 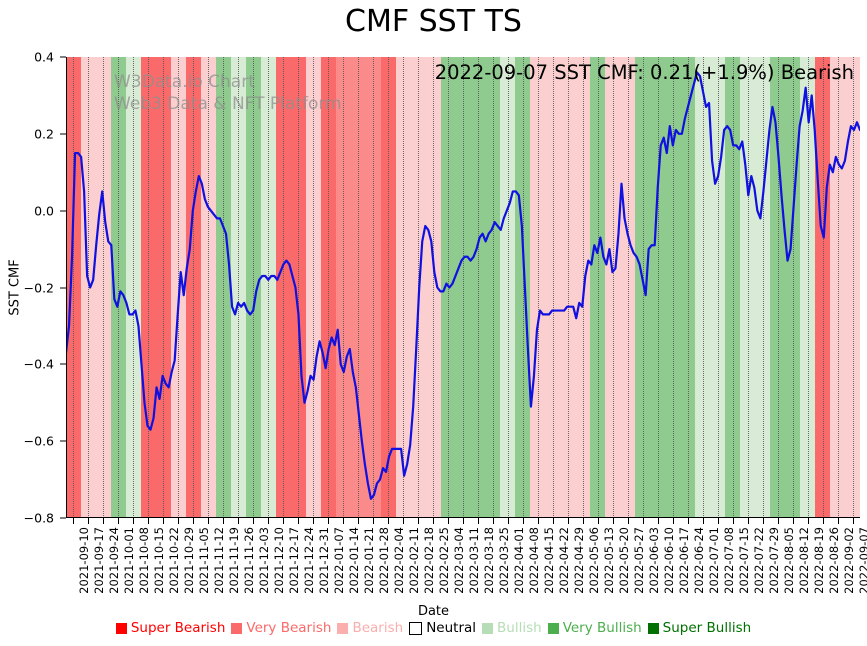 What do you see at coordinates (309, 560) in the screenshot?
I see `x-tick-label: 2021-12-24` at bounding box center [309, 560].